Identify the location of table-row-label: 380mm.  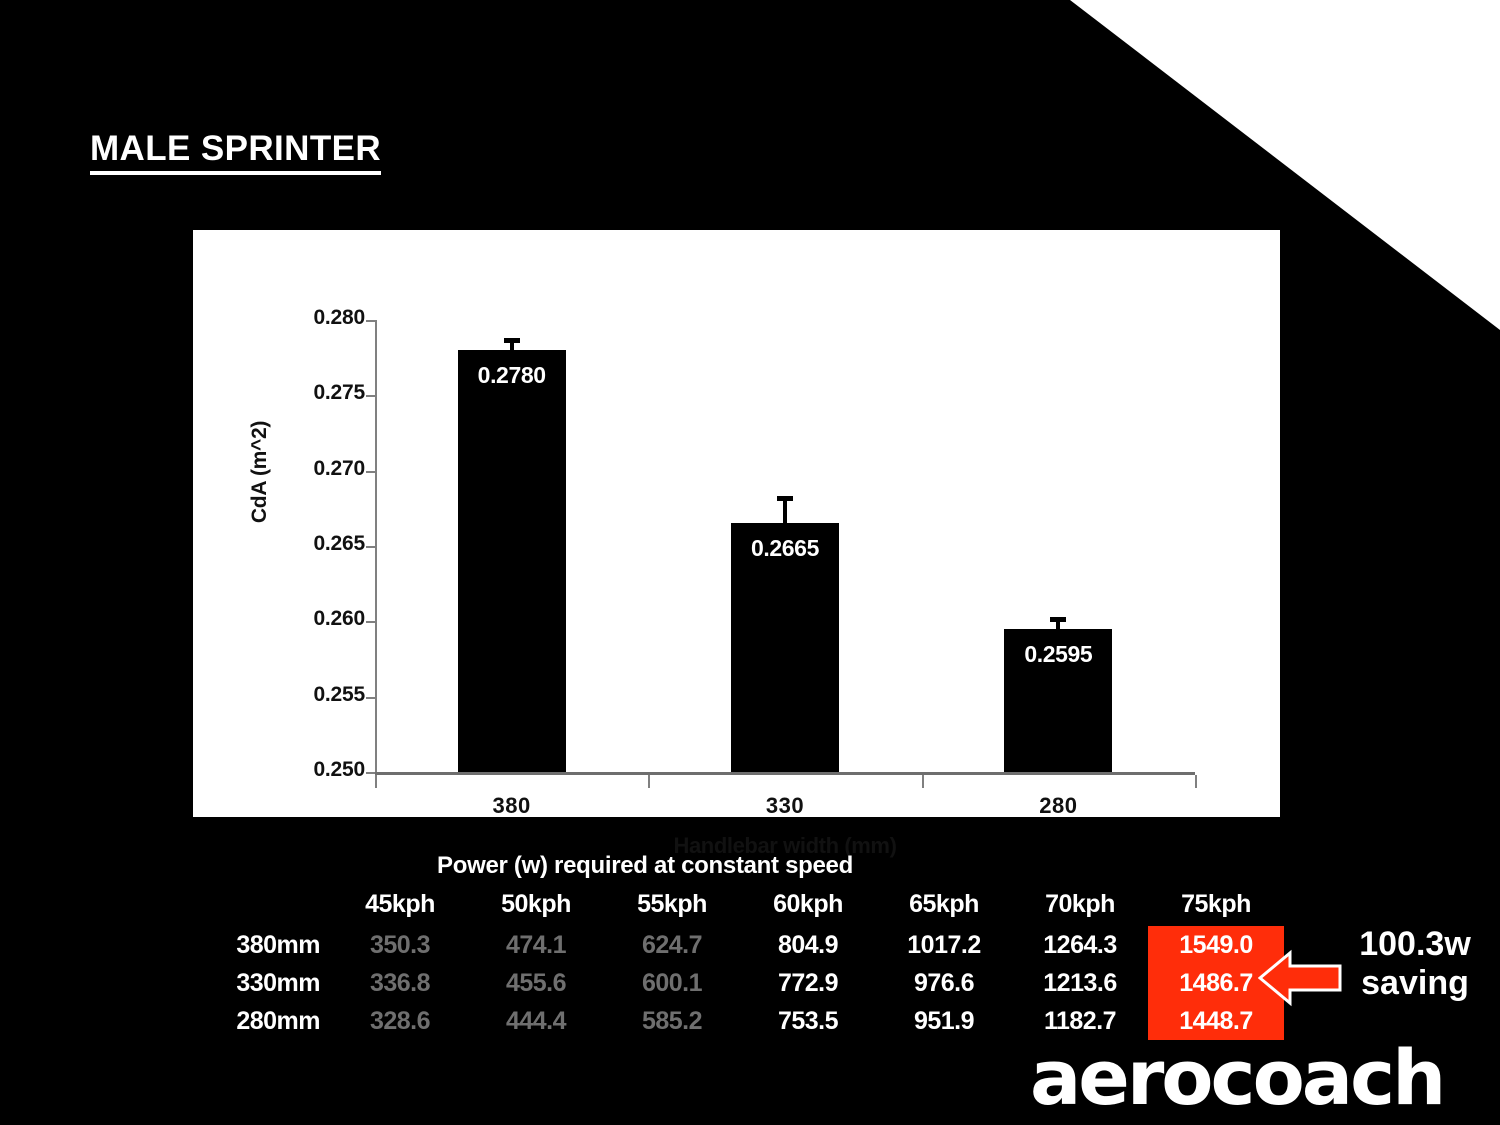
(278, 944).